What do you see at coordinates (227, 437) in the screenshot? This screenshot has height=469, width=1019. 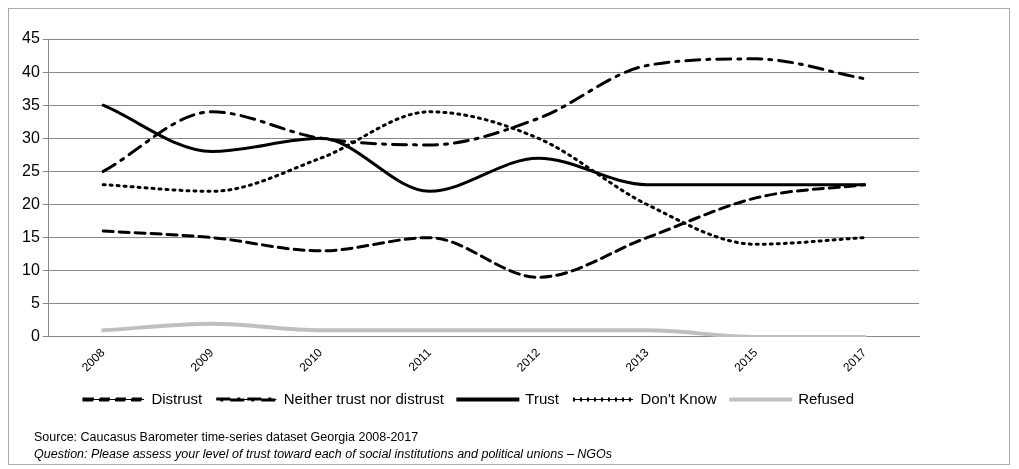 I see `source-note: Source: Caucasus Barometer time-series dataset Georgia 2008-2017` at bounding box center [227, 437].